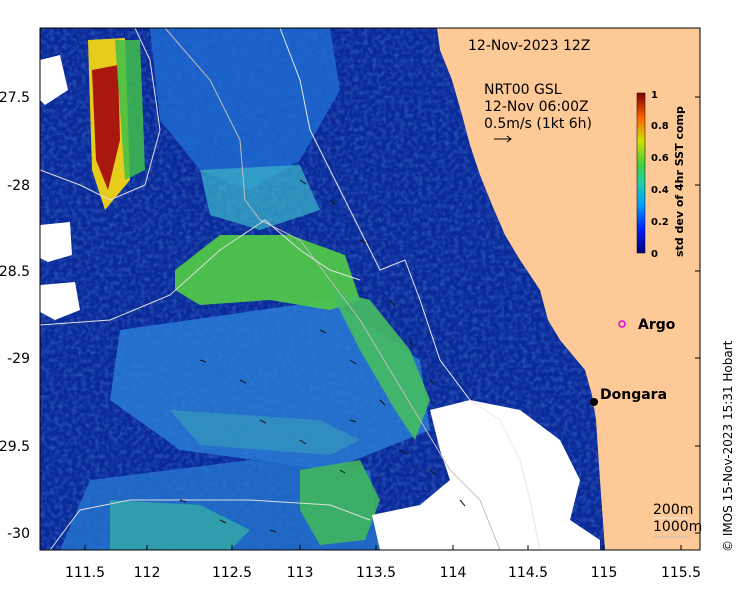 This screenshot has height=596, width=740. I want to click on colorbar-tick: 0.4, so click(660, 190).